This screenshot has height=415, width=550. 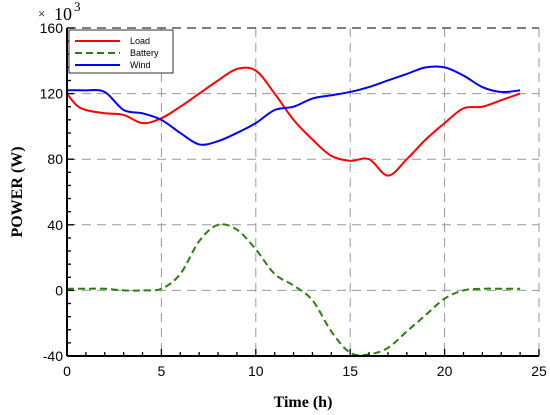 What do you see at coordinates (55, 159) in the screenshot?
I see `y-tick-label: 80` at bounding box center [55, 159].